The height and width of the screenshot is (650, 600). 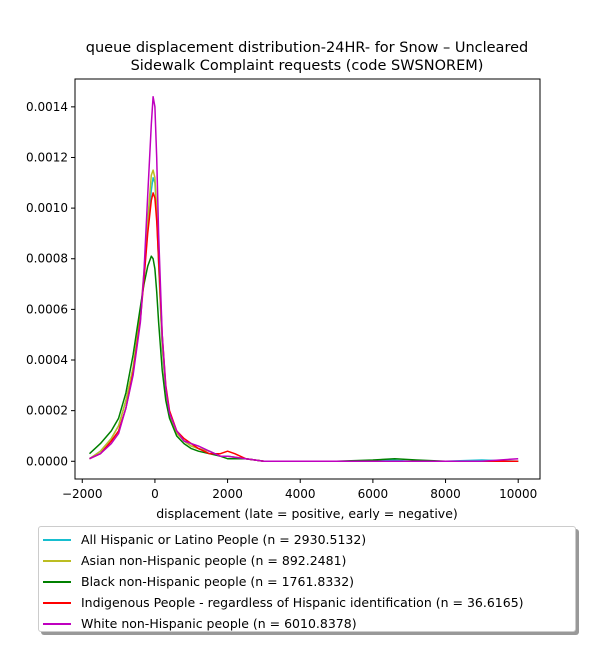 I want to click on legend-entry-1: Asian non-Hispanic people (n = 892.2481), so click(x=309, y=560).